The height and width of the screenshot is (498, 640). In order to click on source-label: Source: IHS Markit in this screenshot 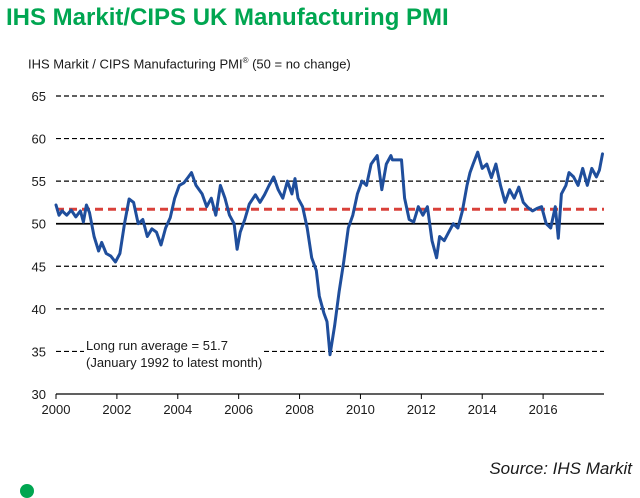, I will do `click(560, 468)`.